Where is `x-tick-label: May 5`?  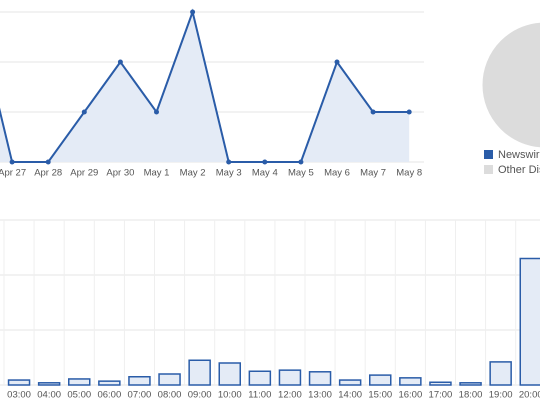
x-tick-label: May 5 is located at coordinates (301, 173).